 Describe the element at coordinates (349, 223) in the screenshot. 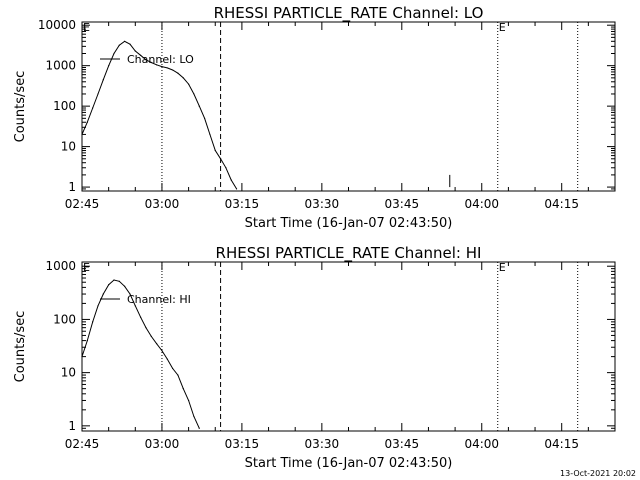

I see `x-axis-label-lo: Start Time (16-Jan-07 02:43:50)` at that location.